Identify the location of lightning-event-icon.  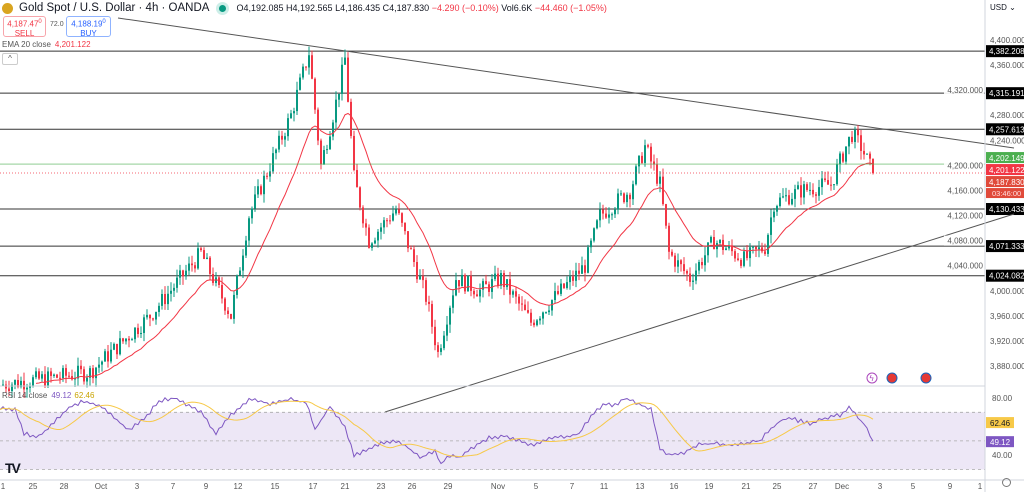
(872, 378).